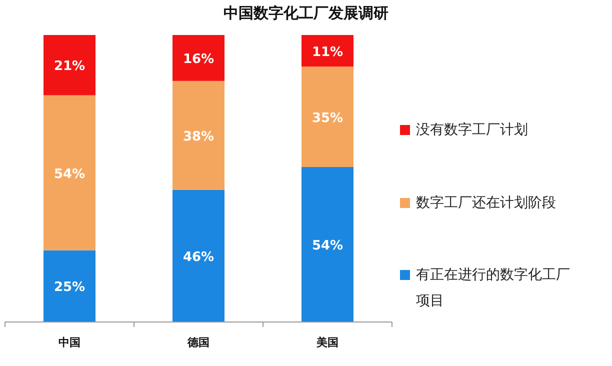 The width and height of the screenshot is (612, 366). What do you see at coordinates (327, 342) in the screenshot?
I see `x-tick-label: 美国` at bounding box center [327, 342].